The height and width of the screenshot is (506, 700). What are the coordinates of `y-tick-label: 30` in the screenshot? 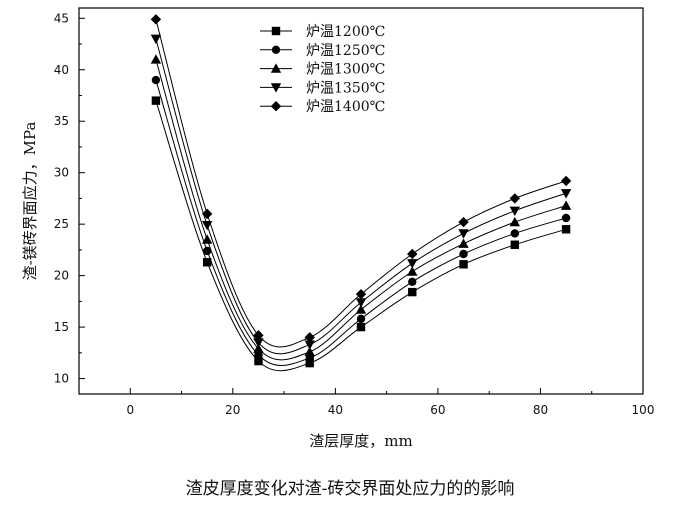 It's located at (61, 173).